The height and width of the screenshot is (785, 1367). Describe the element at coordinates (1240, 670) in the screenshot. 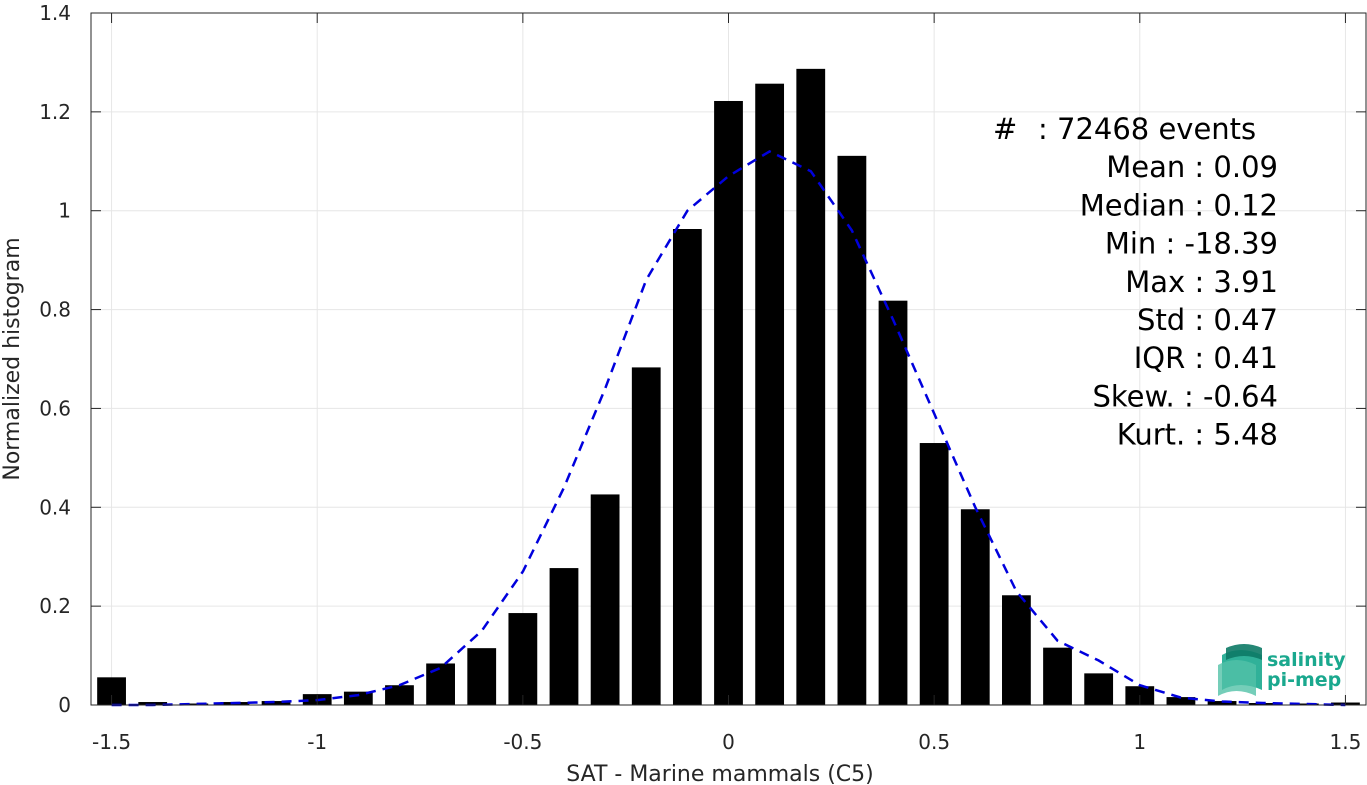

I see `logo-wave-icon` at that location.